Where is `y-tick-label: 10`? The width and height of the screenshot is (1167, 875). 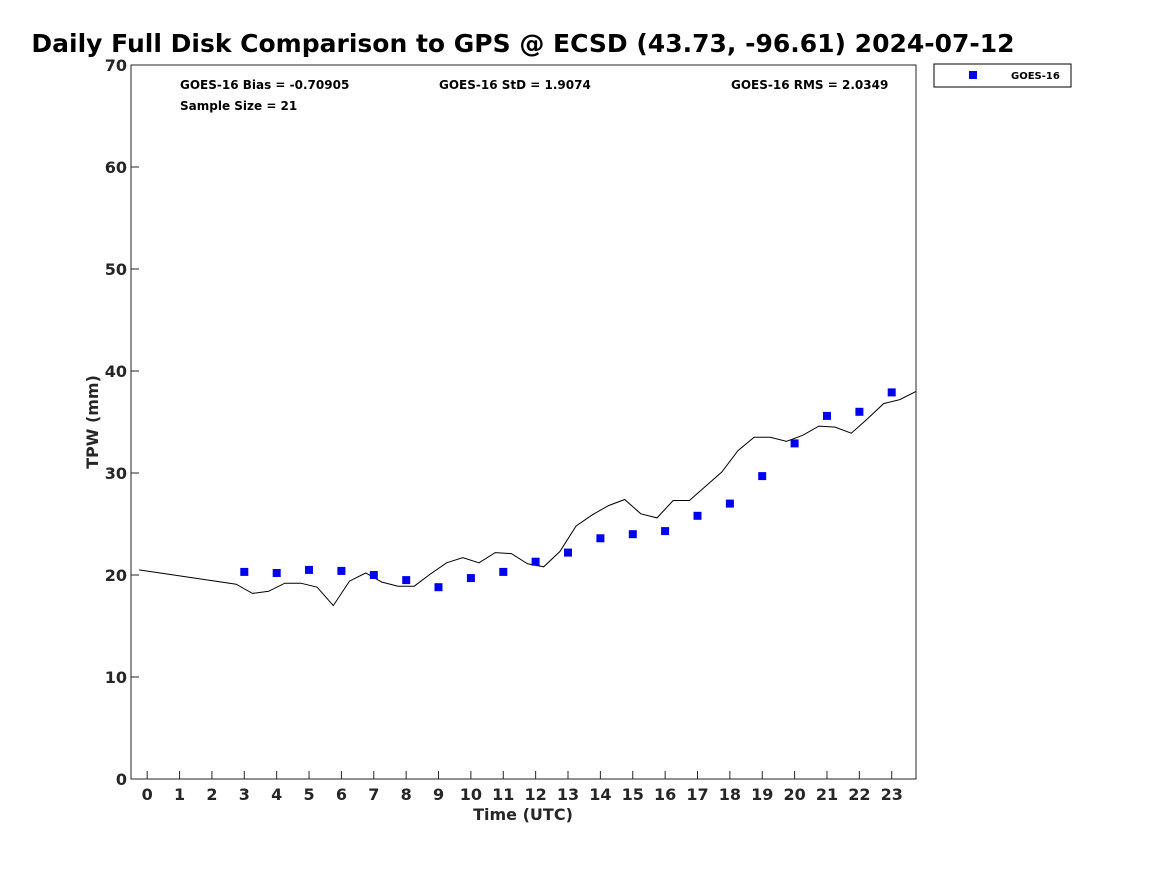 y-tick-label: 10 is located at coordinates (116, 677).